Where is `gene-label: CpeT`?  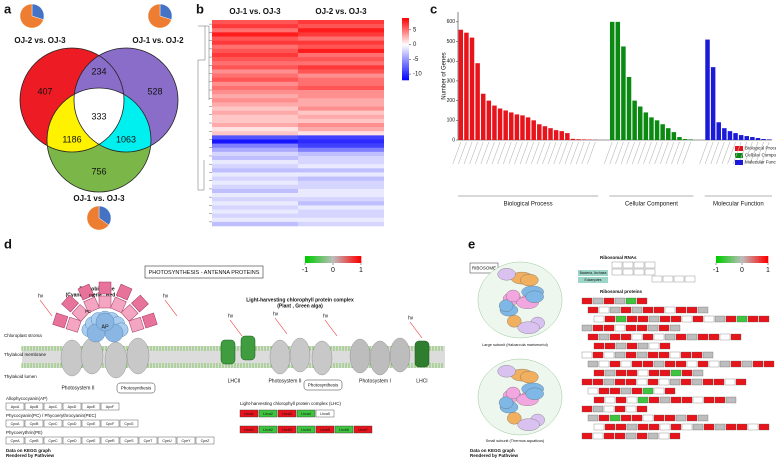 gene-label: CpeT is located at coordinates (149, 441).